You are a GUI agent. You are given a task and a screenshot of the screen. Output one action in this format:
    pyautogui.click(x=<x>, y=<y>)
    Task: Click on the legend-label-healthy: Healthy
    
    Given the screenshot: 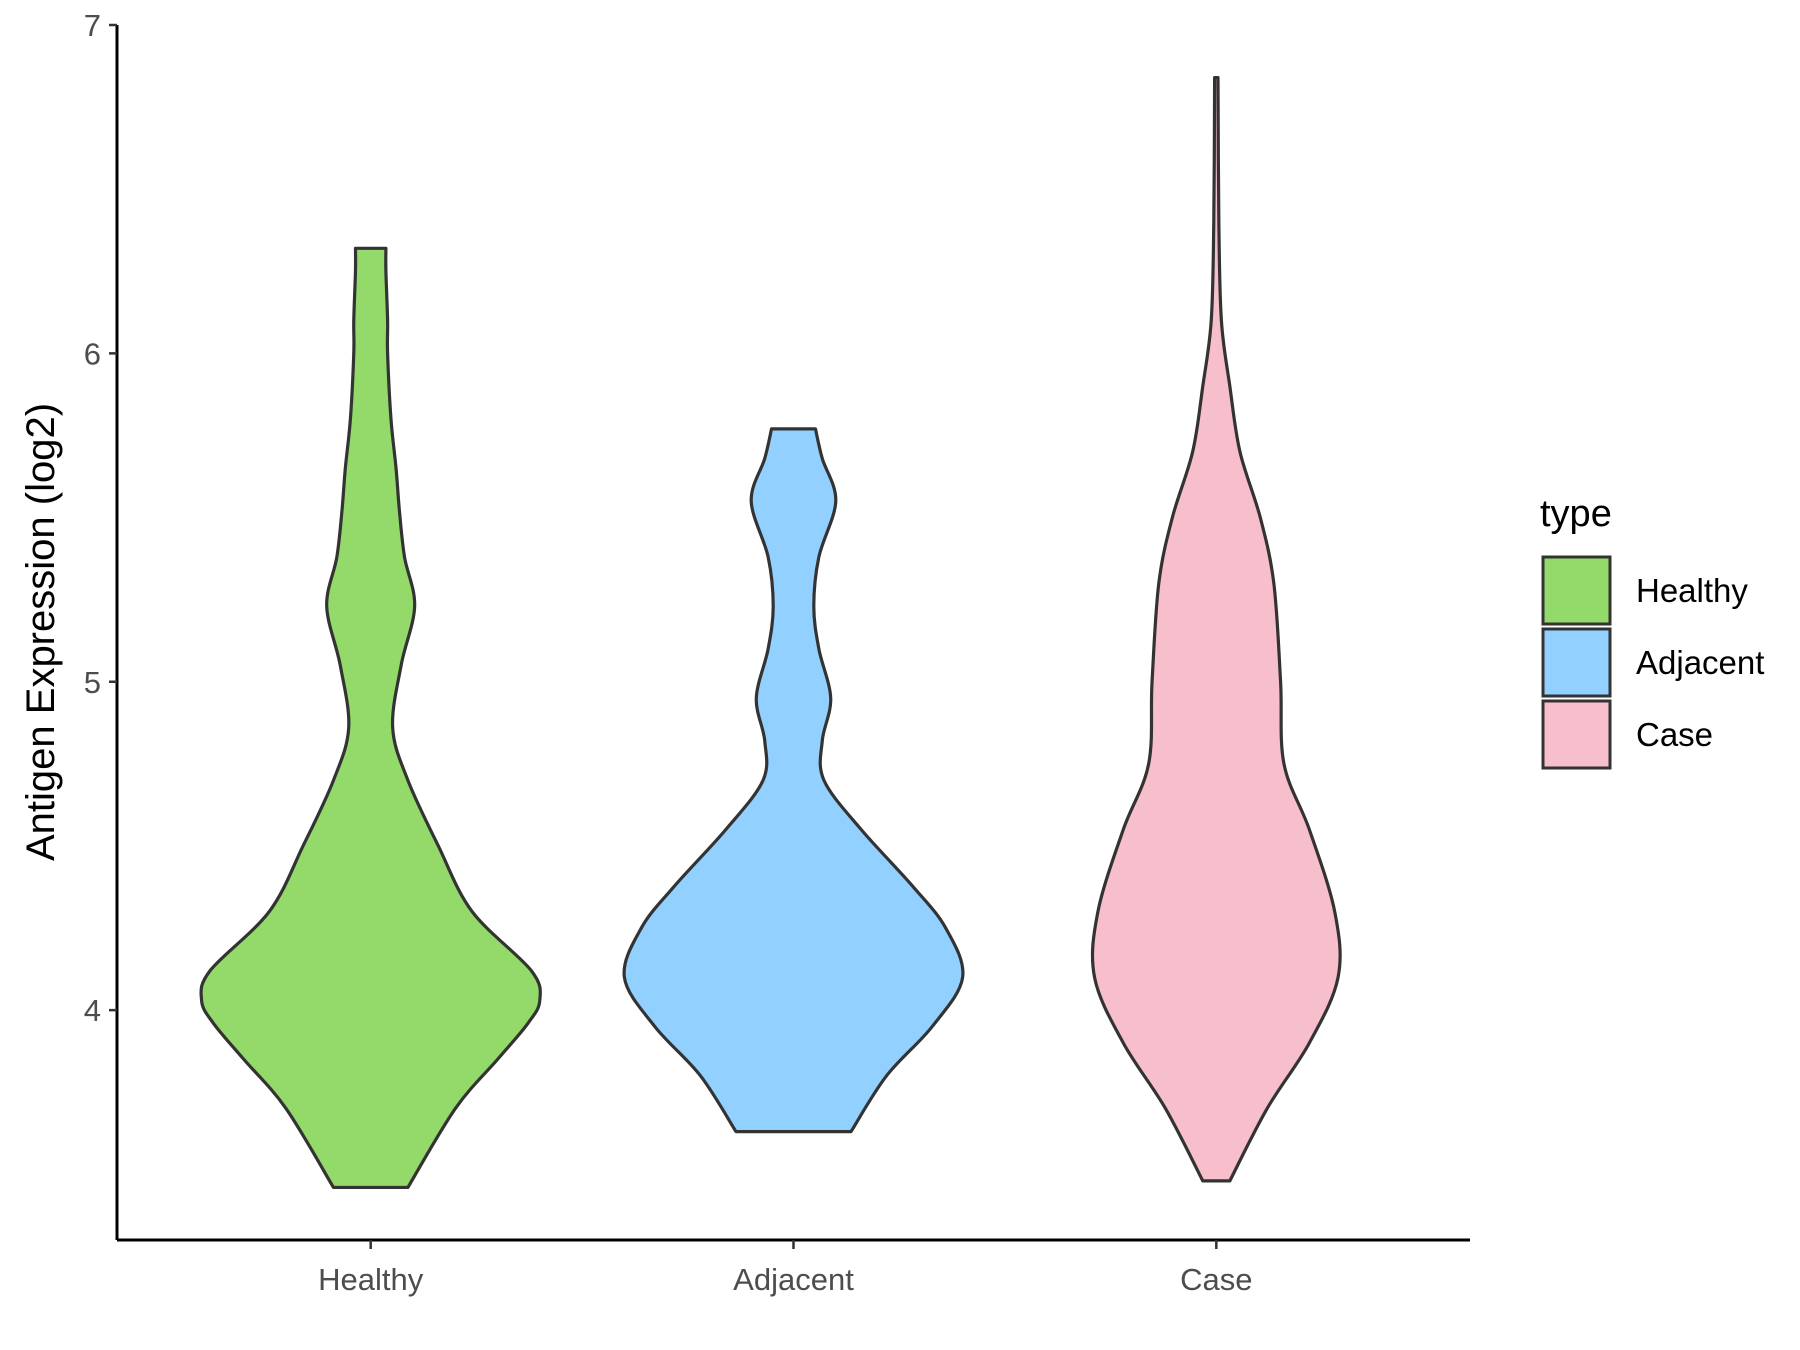 What is the action you would take?
    pyautogui.click(x=1692, y=590)
    